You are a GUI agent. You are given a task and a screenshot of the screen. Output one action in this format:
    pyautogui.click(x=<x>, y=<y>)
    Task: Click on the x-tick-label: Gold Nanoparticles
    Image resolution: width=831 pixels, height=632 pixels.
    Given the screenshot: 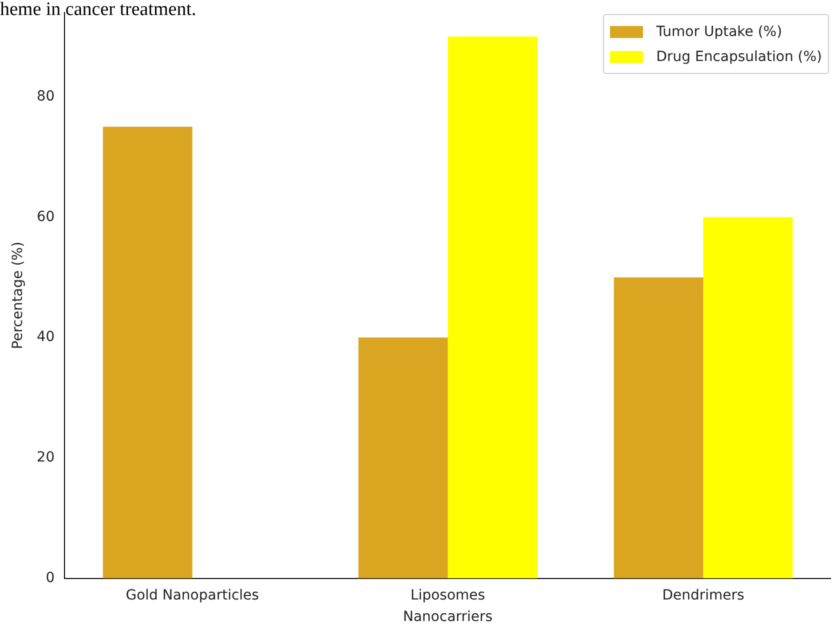 What is the action you would take?
    pyautogui.click(x=192, y=595)
    